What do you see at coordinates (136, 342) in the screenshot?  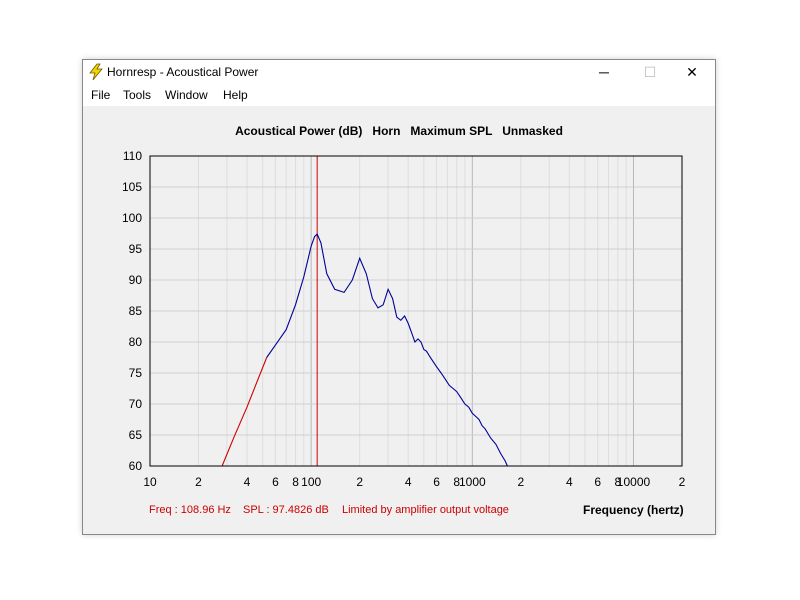 I see `y-tick-label: 80` at bounding box center [136, 342].